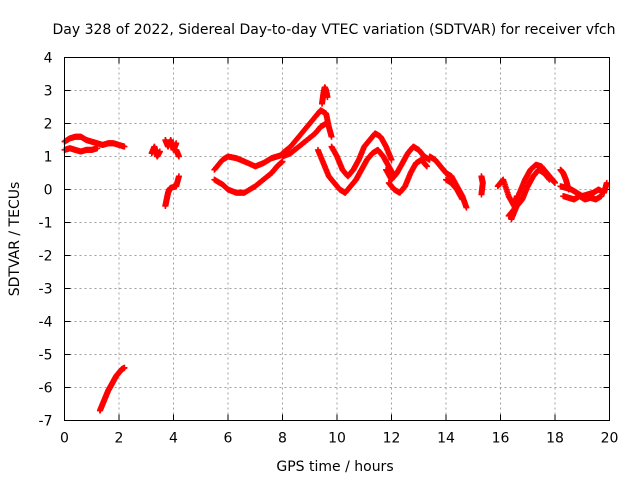  I want to click on y-tick-label: 3, so click(48, 92).